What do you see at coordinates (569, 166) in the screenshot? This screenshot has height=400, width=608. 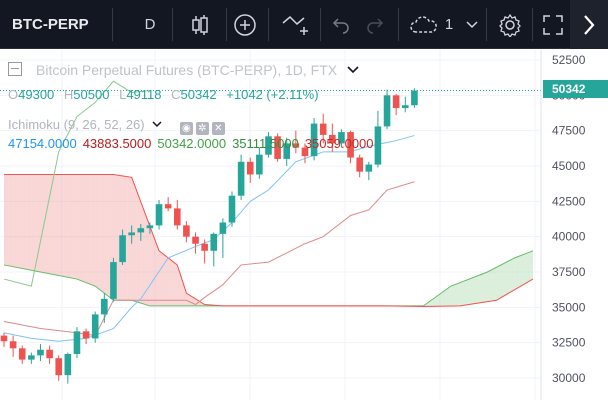 I see `price-axis-label: 45000` at bounding box center [569, 166].